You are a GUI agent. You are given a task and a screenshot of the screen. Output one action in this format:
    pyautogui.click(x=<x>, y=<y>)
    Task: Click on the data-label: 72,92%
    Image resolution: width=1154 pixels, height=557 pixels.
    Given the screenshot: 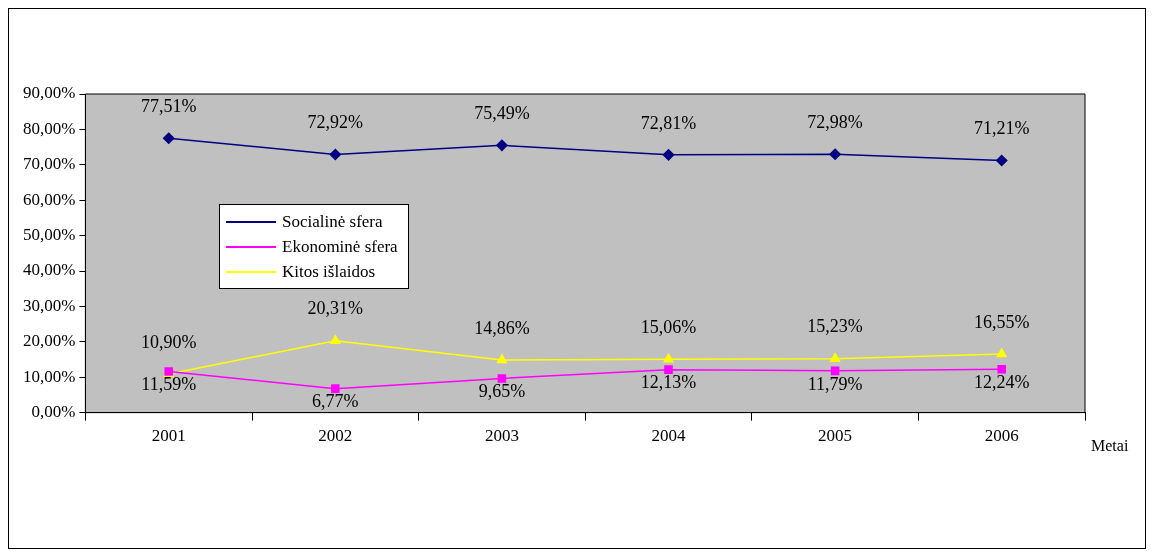 What is the action you would take?
    pyautogui.click(x=335, y=122)
    